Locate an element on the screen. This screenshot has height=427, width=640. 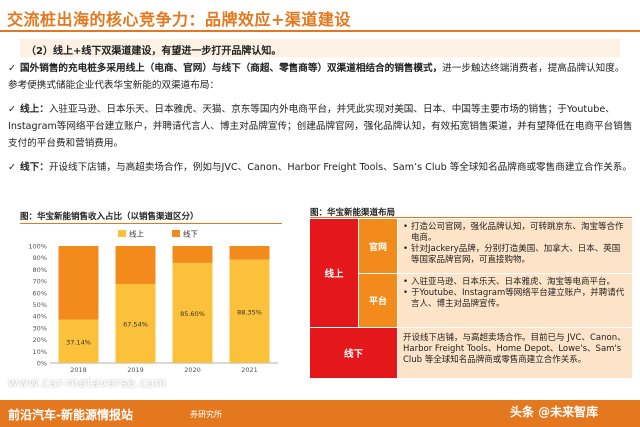
data-label: 37.14% is located at coordinates (78, 342).